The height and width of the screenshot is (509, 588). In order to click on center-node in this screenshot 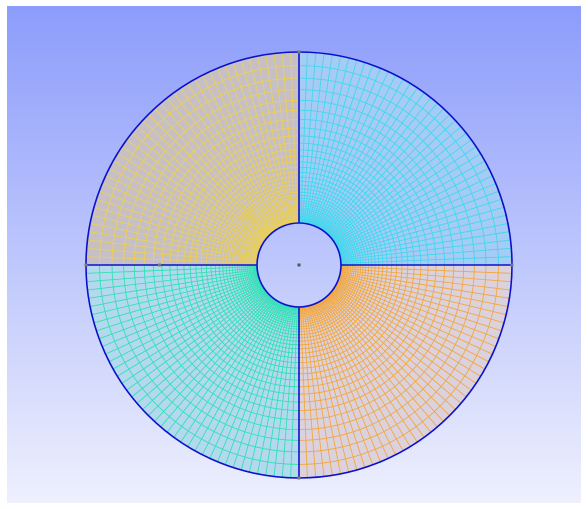, I will do `click(299, 265)`.